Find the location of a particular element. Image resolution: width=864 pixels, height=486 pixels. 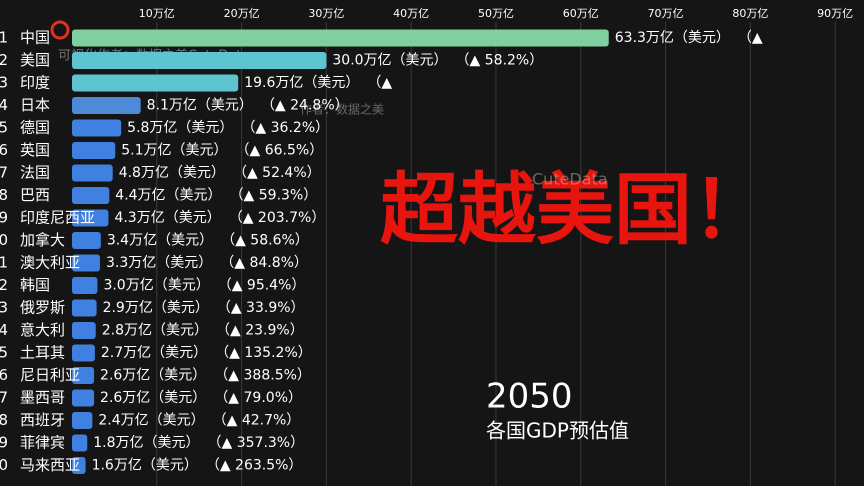

change-label: （▲ 24.8%） is located at coordinates (305, 106).